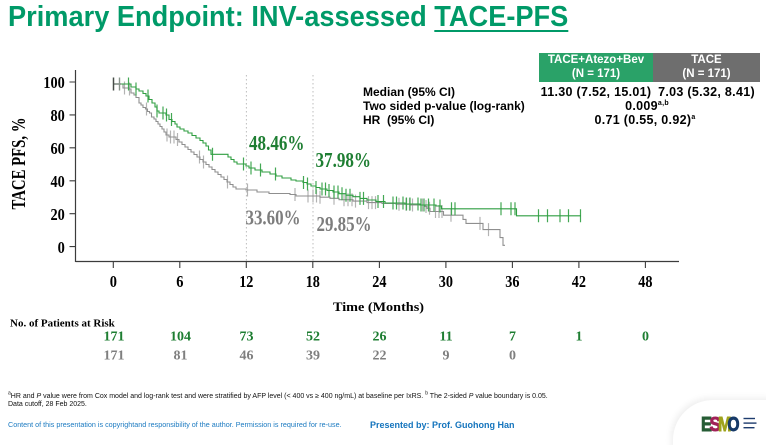 This screenshot has width=766, height=445. What do you see at coordinates (53, 82) in the screenshot?
I see `svg-text: 100` at bounding box center [53, 82].